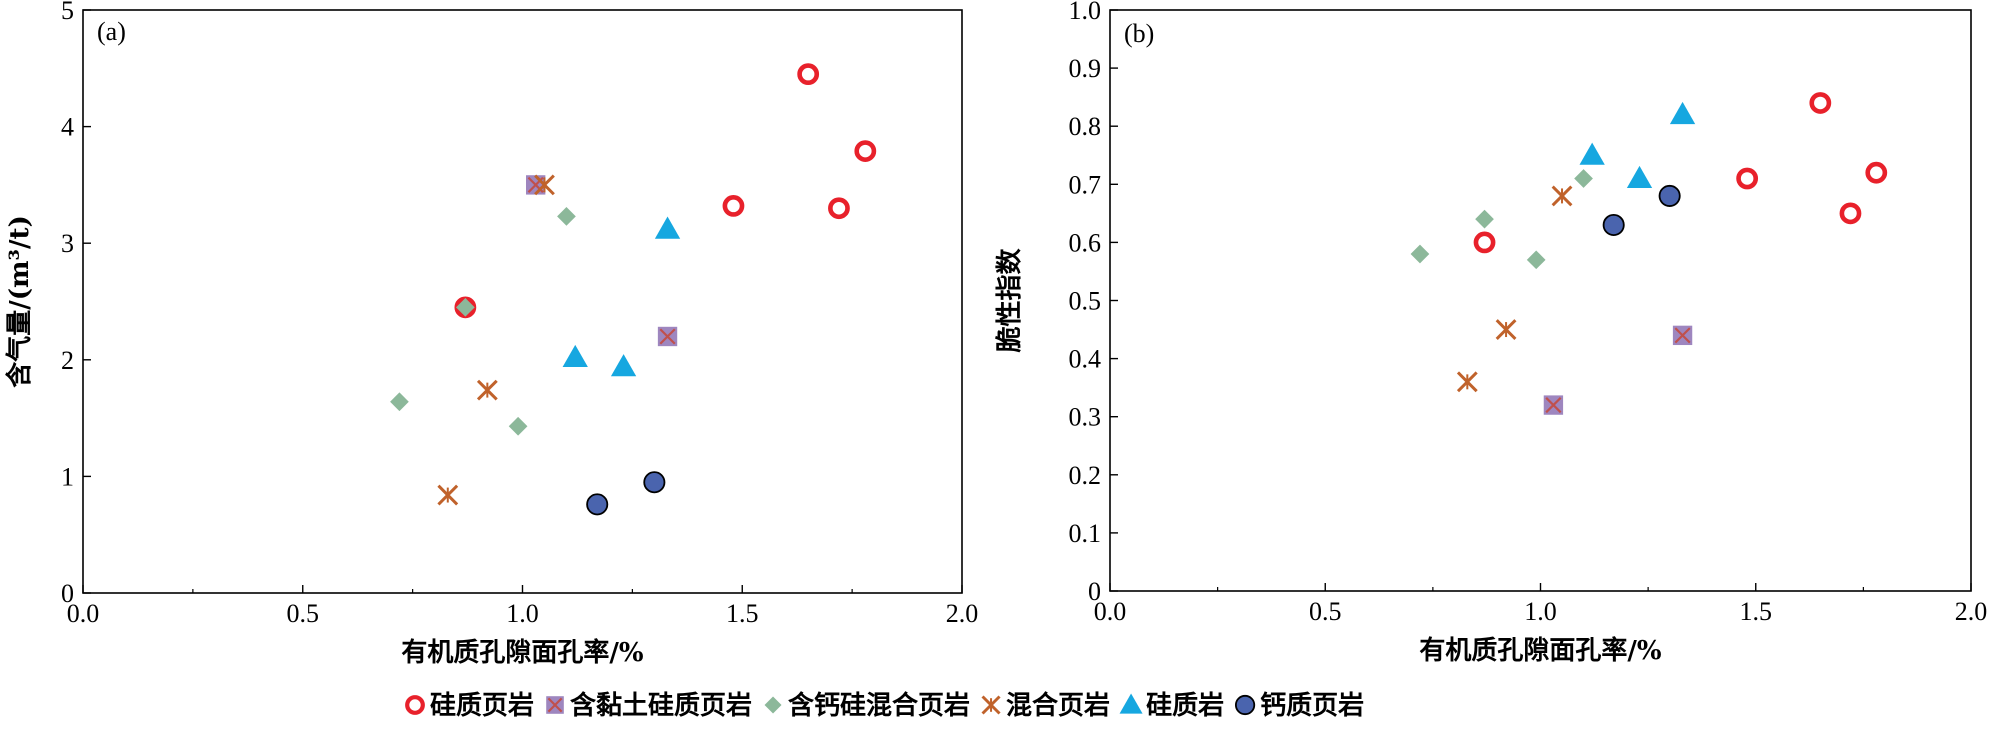 The width and height of the screenshot is (1993, 732). I want to click on y-tick-label: 3, so click(67, 243).